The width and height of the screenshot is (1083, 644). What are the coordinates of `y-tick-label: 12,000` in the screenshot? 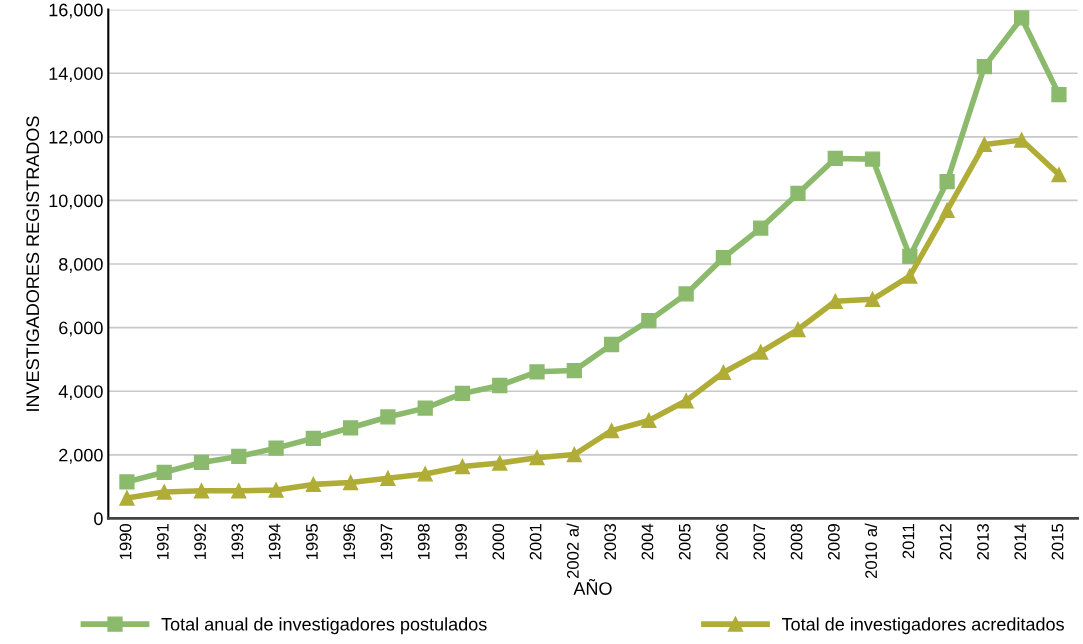 It's located at (76, 138).